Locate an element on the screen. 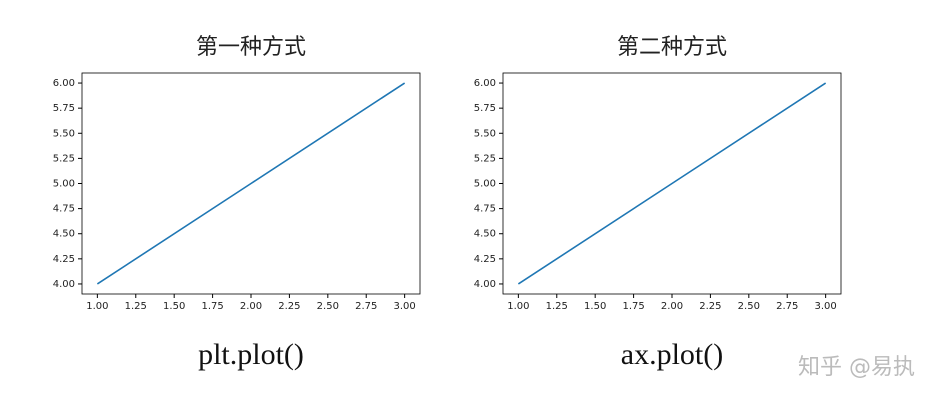 The image size is (940, 405). chart-title: 第二种方式 is located at coordinates (672, 47).